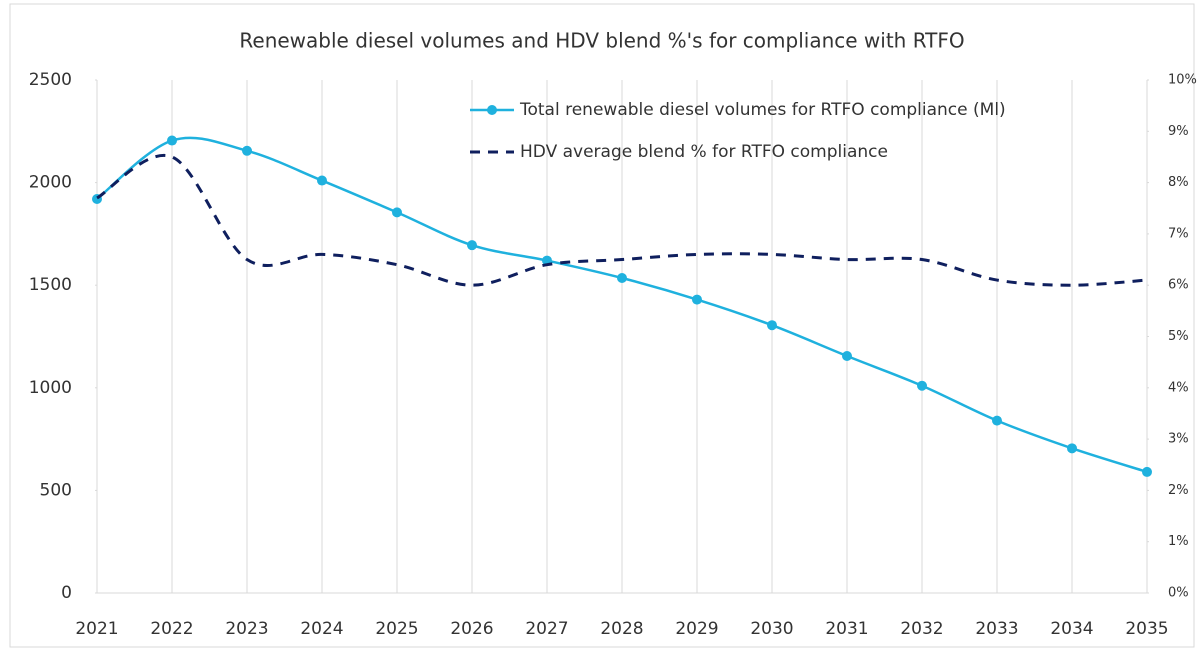 This screenshot has width=1204, height=648. Describe the element at coordinates (696, 629) in the screenshot. I see `x-tick-label: 2029` at that location.